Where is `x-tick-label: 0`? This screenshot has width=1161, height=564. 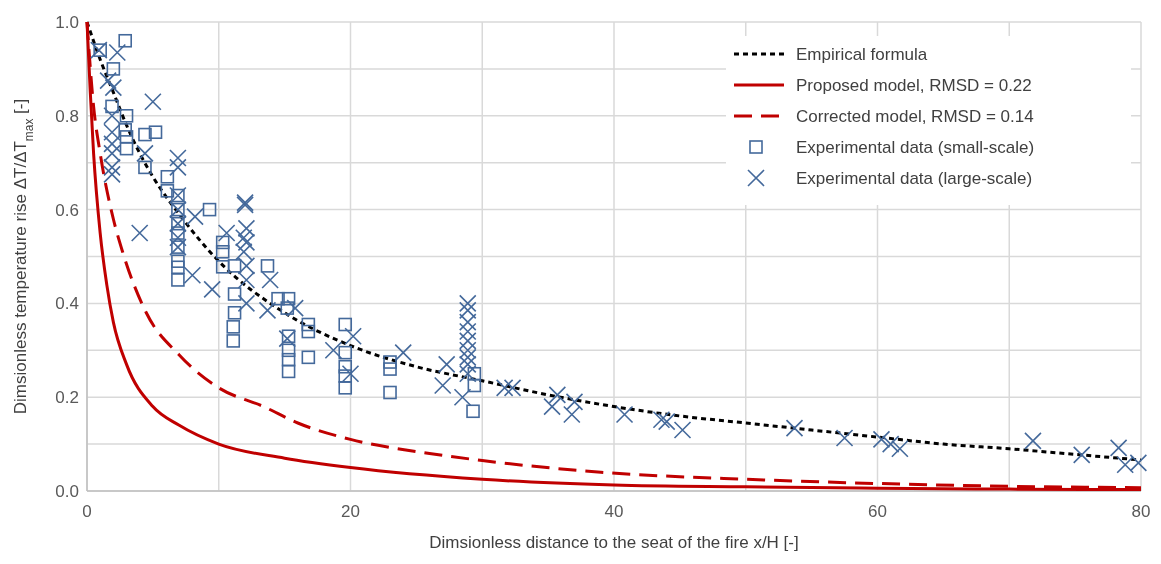
x-tick-label: 0 is located at coordinates (87, 511).